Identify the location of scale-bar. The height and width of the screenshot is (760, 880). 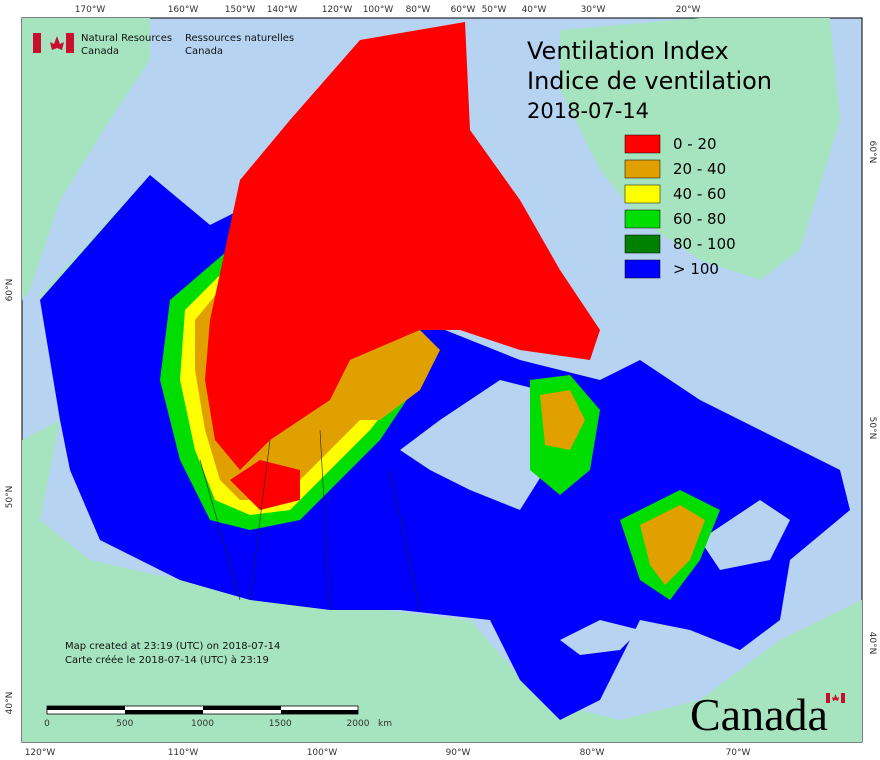
(202, 710).